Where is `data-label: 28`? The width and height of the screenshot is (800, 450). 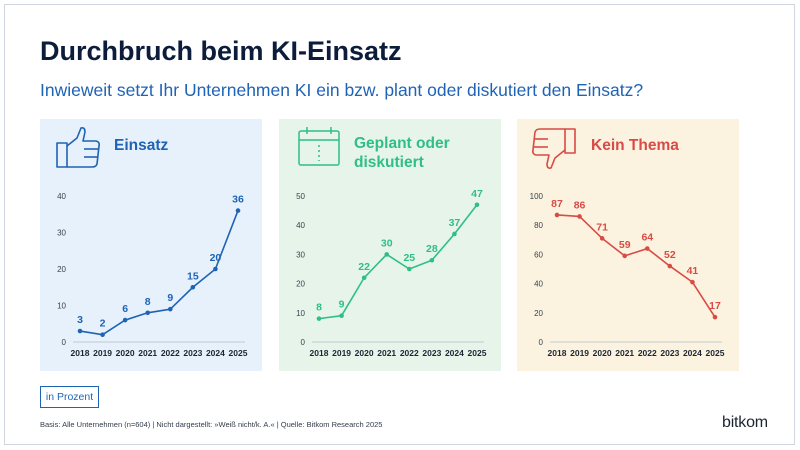 data-label: 28 is located at coordinates (432, 249).